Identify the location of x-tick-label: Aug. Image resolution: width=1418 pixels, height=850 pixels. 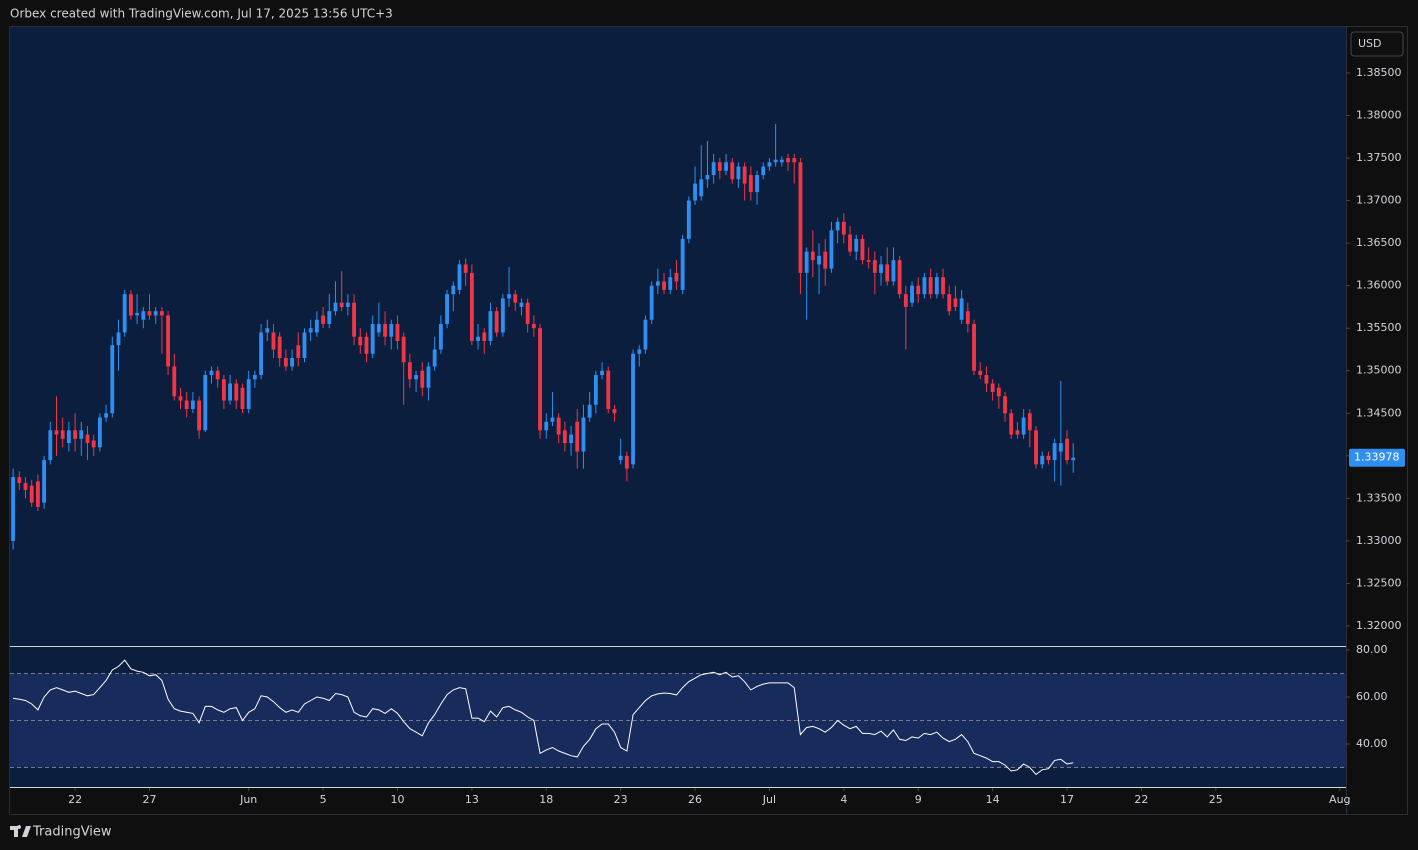
(1339, 799).